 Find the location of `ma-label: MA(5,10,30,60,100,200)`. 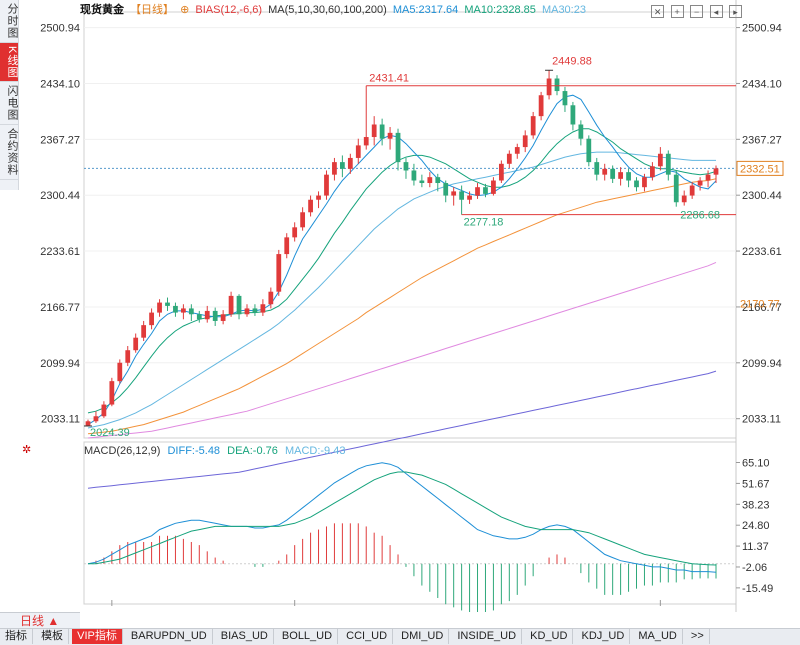

ma-label: MA(5,10,30,60,100,200) is located at coordinates (327, 10).